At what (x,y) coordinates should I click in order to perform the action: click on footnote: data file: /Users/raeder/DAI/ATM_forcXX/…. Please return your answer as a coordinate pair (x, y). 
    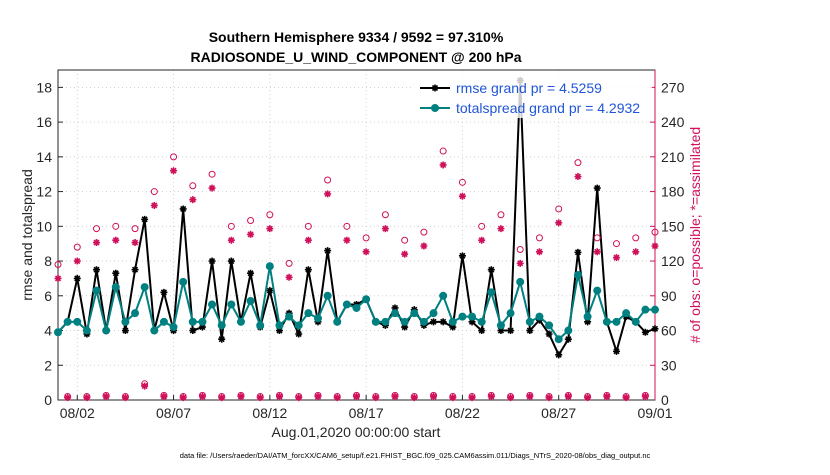
    Looking at the image, I should click on (415, 455).